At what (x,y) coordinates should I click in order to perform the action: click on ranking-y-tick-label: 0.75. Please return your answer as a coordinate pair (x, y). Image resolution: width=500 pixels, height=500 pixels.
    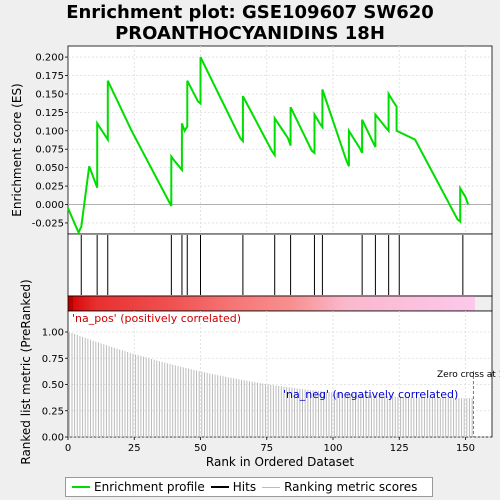
    Looking at the image, I should click on (53, 359).